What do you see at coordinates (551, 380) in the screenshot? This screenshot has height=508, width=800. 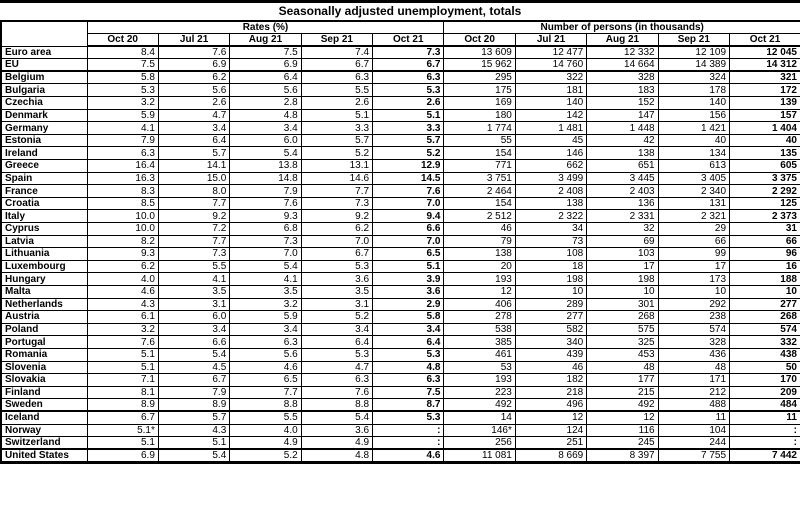 I see `persons-cell: 182` at bounding box center [551, 380].